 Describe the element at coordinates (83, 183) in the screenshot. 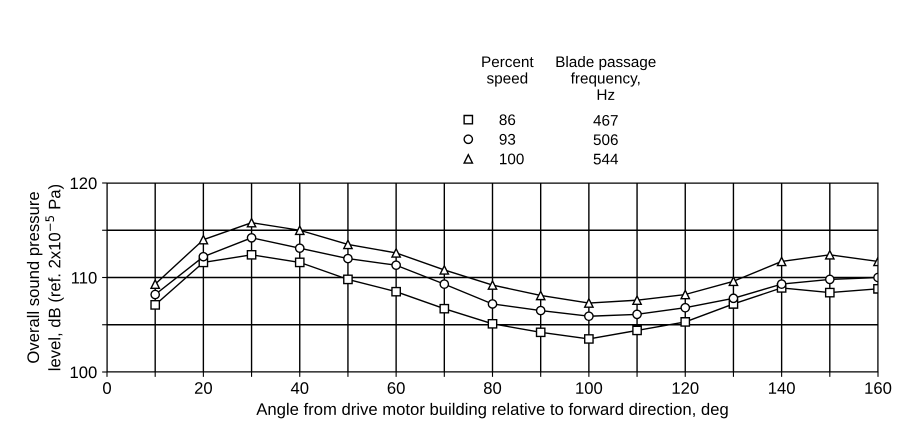

I see `y-tick-label: 120` at that location.